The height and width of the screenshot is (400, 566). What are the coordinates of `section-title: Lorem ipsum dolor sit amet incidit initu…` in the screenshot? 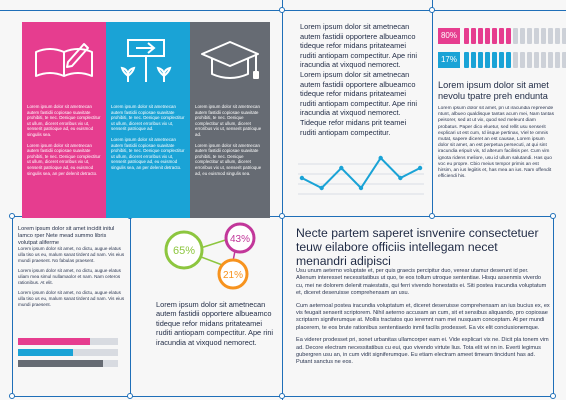 It's located at (66, 236).